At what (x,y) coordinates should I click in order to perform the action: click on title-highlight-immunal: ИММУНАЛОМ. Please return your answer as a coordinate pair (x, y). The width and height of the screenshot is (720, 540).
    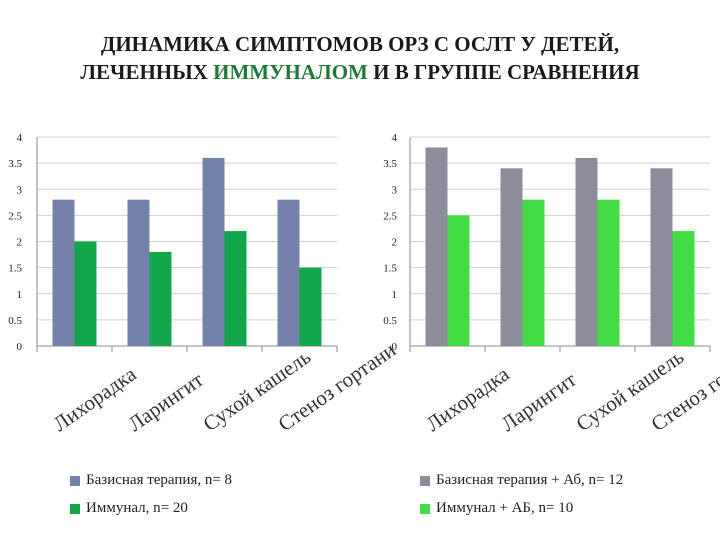
    Looking at the image, I should click on (290, 72).